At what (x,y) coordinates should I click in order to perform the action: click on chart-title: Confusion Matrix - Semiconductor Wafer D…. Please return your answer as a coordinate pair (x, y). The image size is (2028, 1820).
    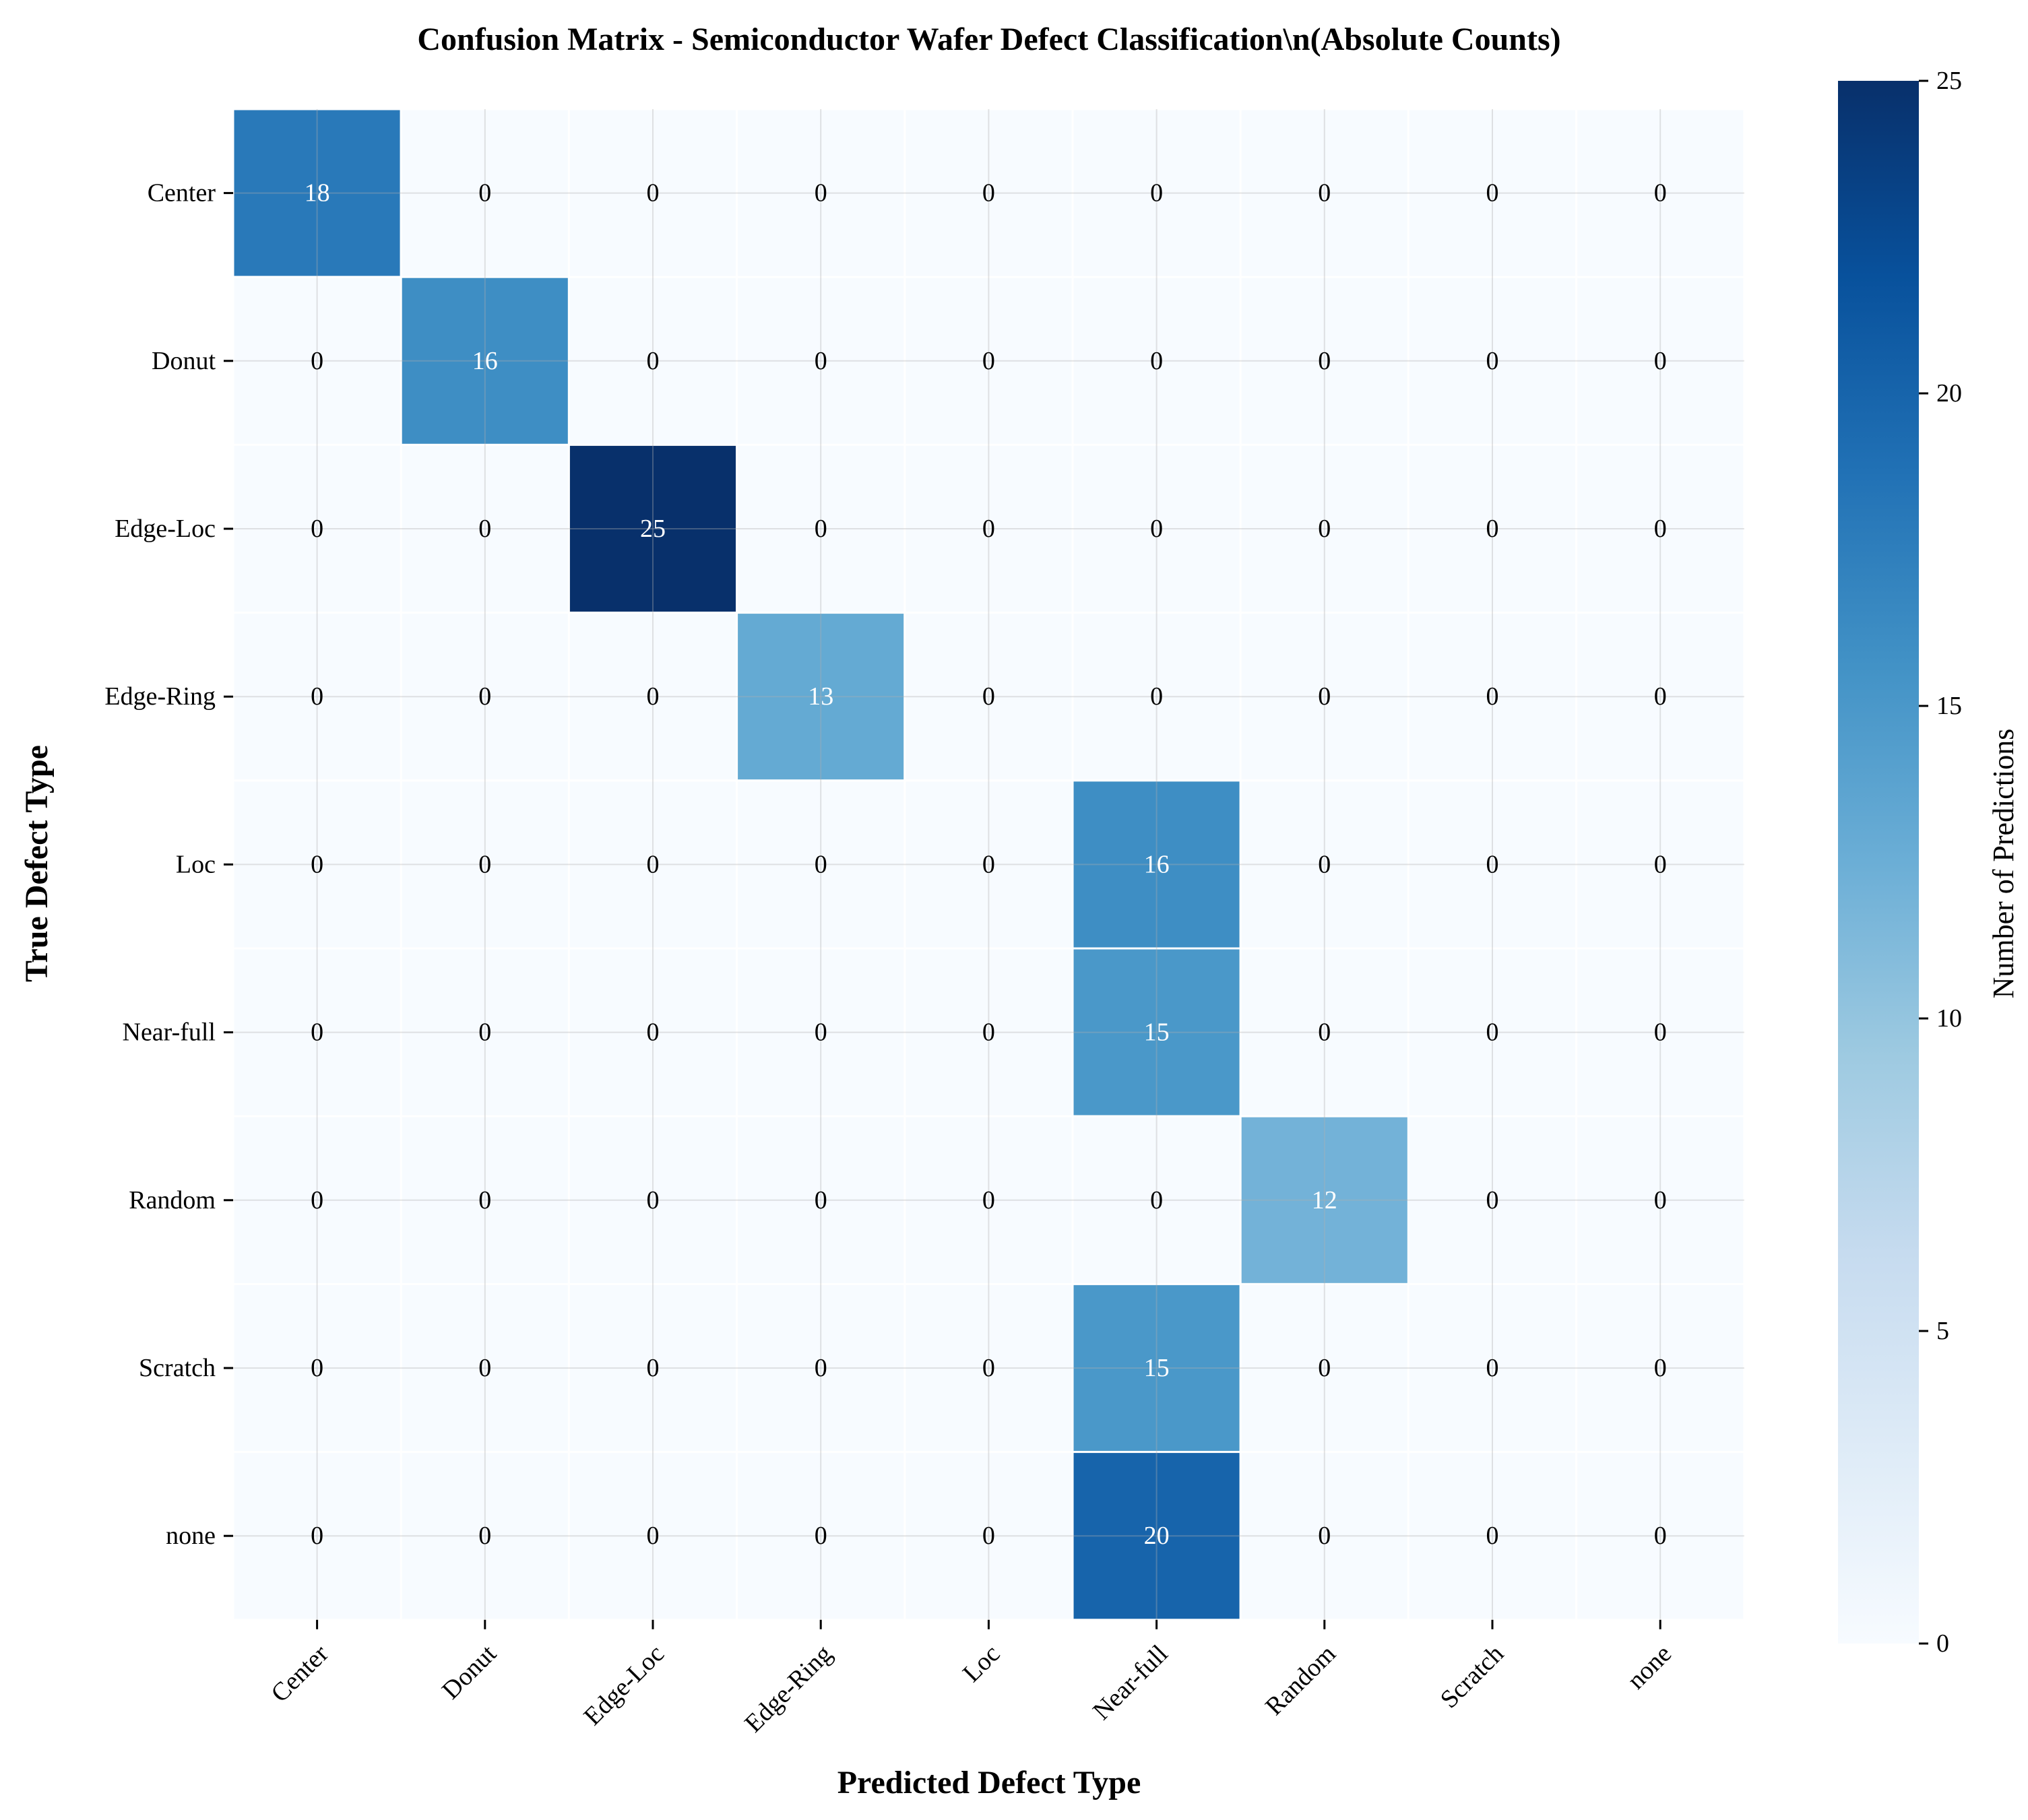
    Looking at the image, I should click on (988, 39).